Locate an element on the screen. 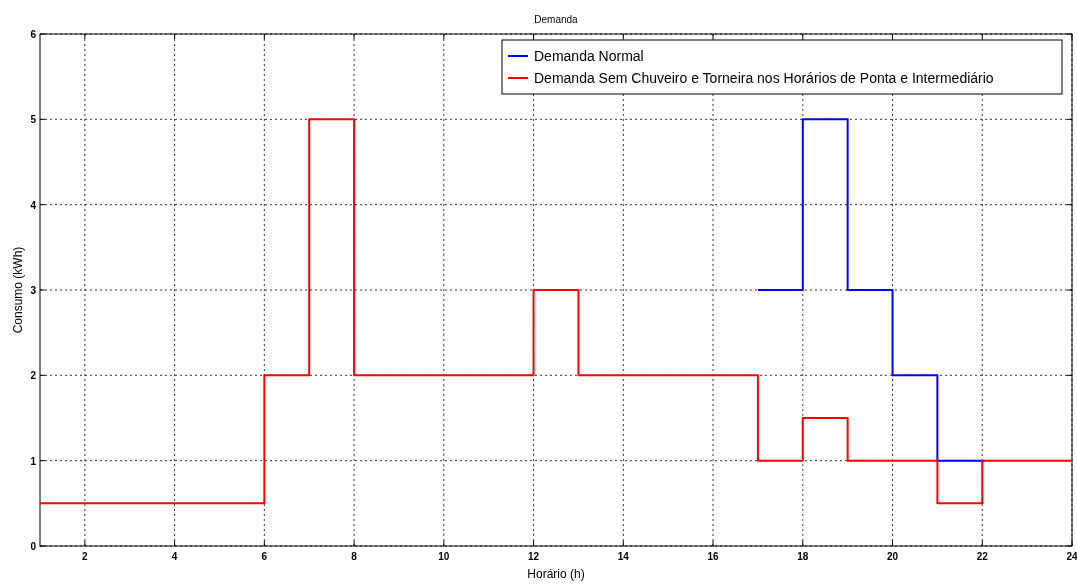 This screenshot has height=584, width=1077. y-axis-title: Consumo (kWh) is located at coordinates (18, 290).